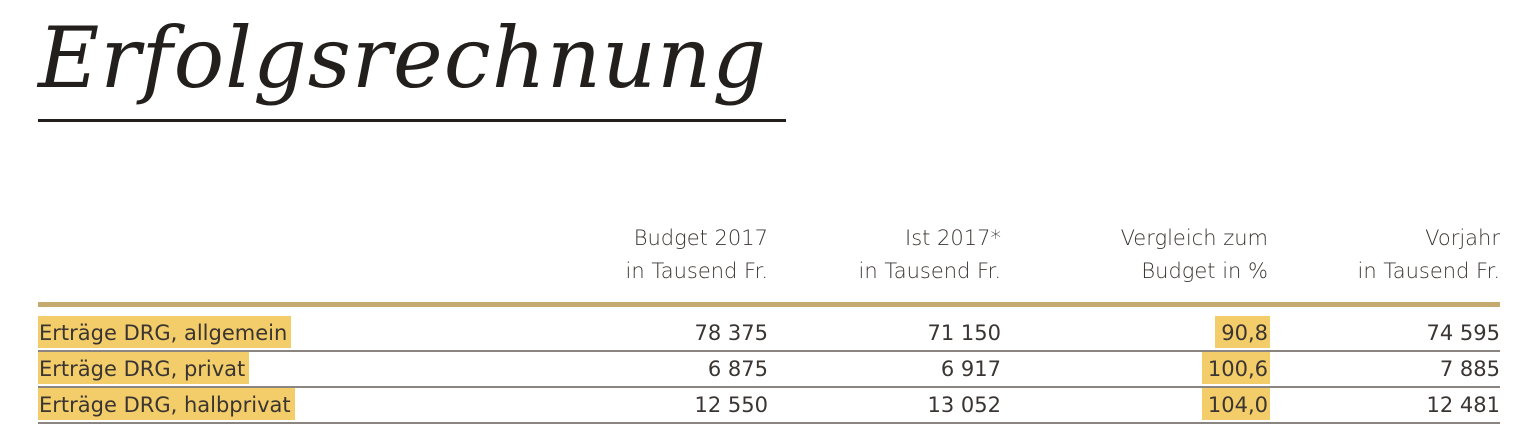 The width and height of the screenshot is (1538, 428). Describe the element at coordinates (1429, 255) in the screenshot. I see `column-header-vorjahr: Vorjahr in Tausend Fr.` at that location.